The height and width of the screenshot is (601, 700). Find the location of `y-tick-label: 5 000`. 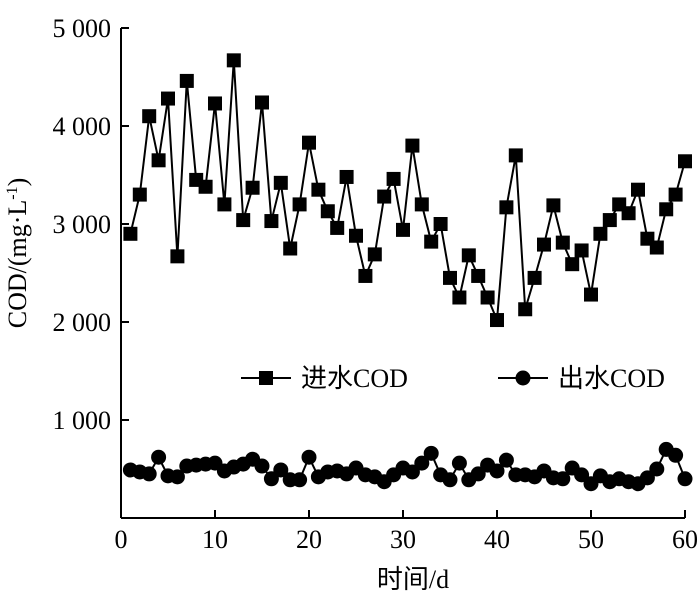

y-tick-label: 5 000 is located at coordinates (82, 28).